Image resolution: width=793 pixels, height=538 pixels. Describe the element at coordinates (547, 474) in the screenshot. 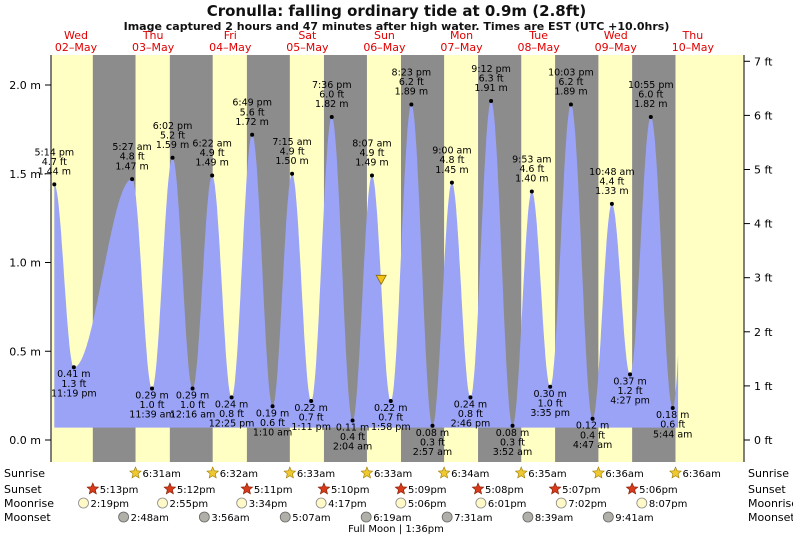

I see `sunrise-time: 6:35am` at that location.